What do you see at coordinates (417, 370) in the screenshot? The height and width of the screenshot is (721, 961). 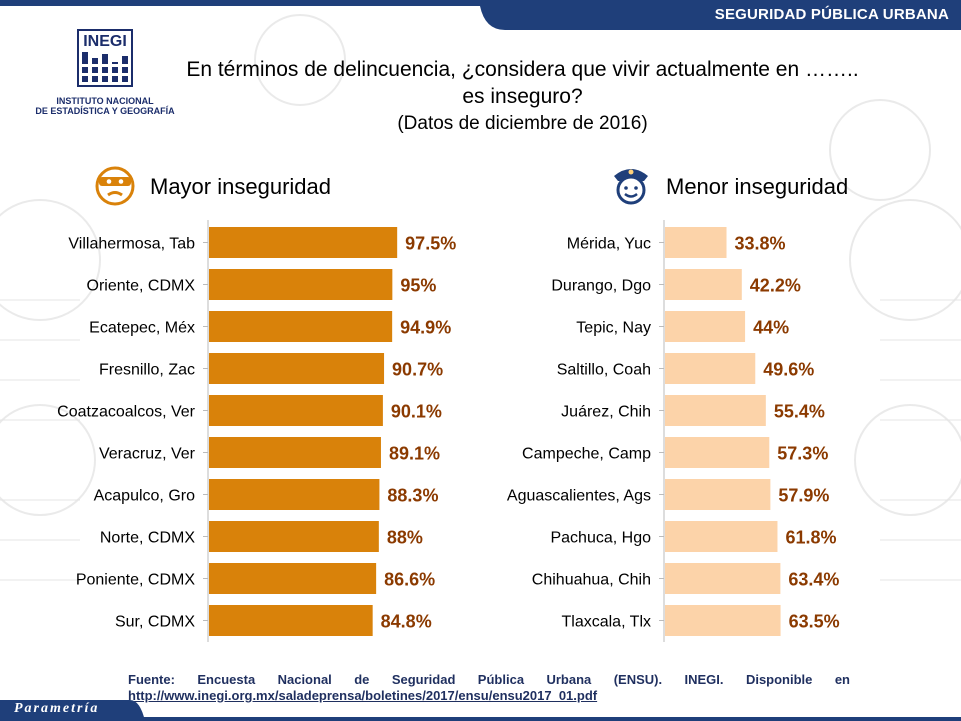 I see `value-label: 90.7%` at bounding box center [417, 370].